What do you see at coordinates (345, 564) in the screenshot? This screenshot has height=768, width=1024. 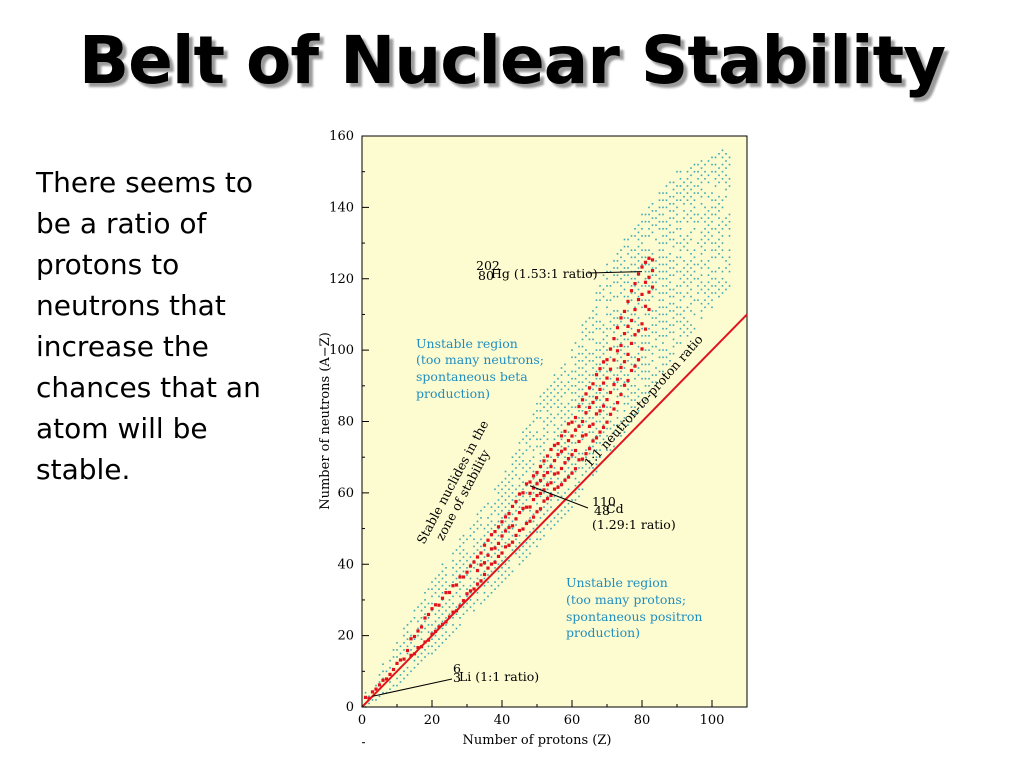 I see `y-tick-label: 40` at bounding box center [345, 564].